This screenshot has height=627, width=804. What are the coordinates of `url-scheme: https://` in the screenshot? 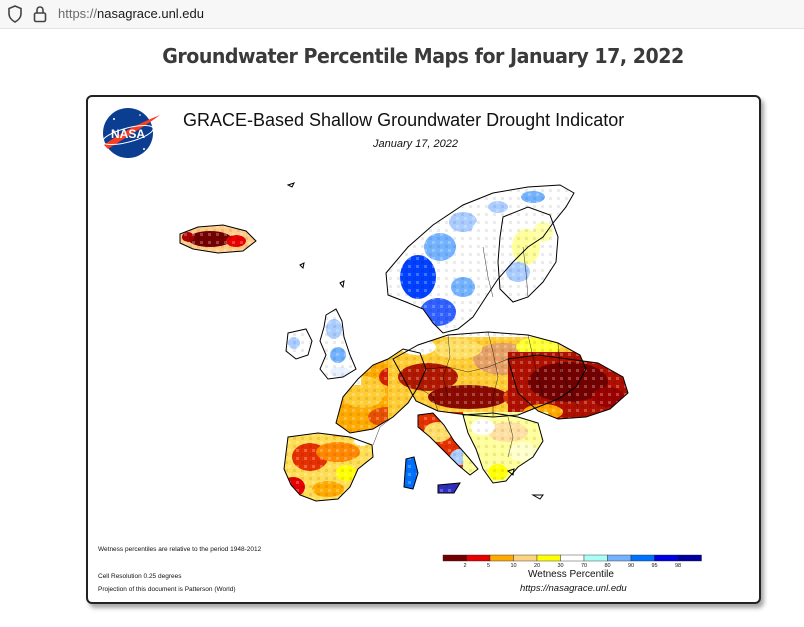 It's located at (78, 13).